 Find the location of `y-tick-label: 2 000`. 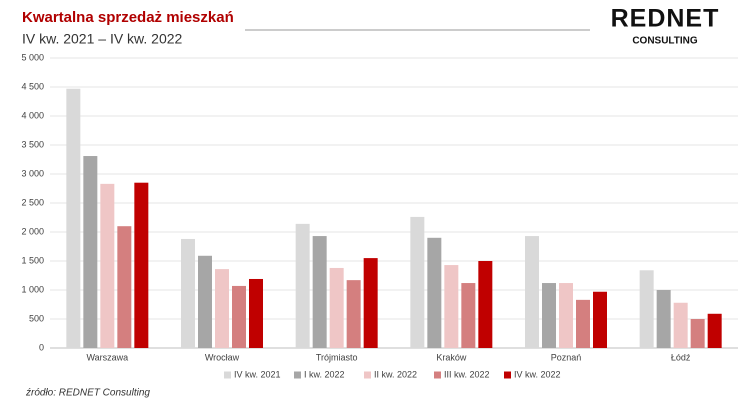

y-tick-label: 2 000 is located at coordinates (32, 231).